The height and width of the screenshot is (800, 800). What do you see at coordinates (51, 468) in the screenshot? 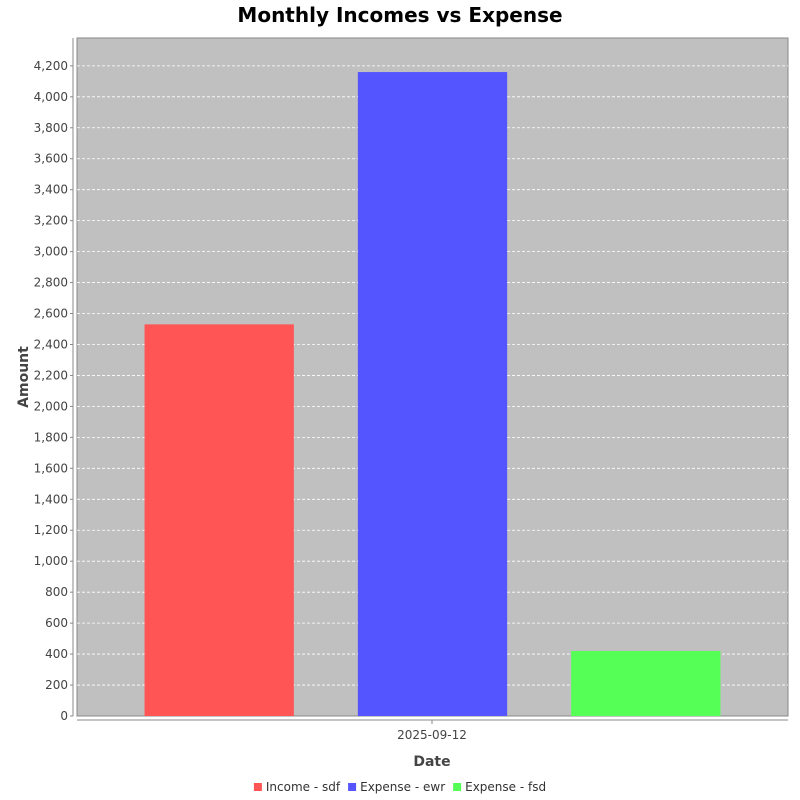
I see `y-tick-label: 1,600` at bounding box center [51, 468].